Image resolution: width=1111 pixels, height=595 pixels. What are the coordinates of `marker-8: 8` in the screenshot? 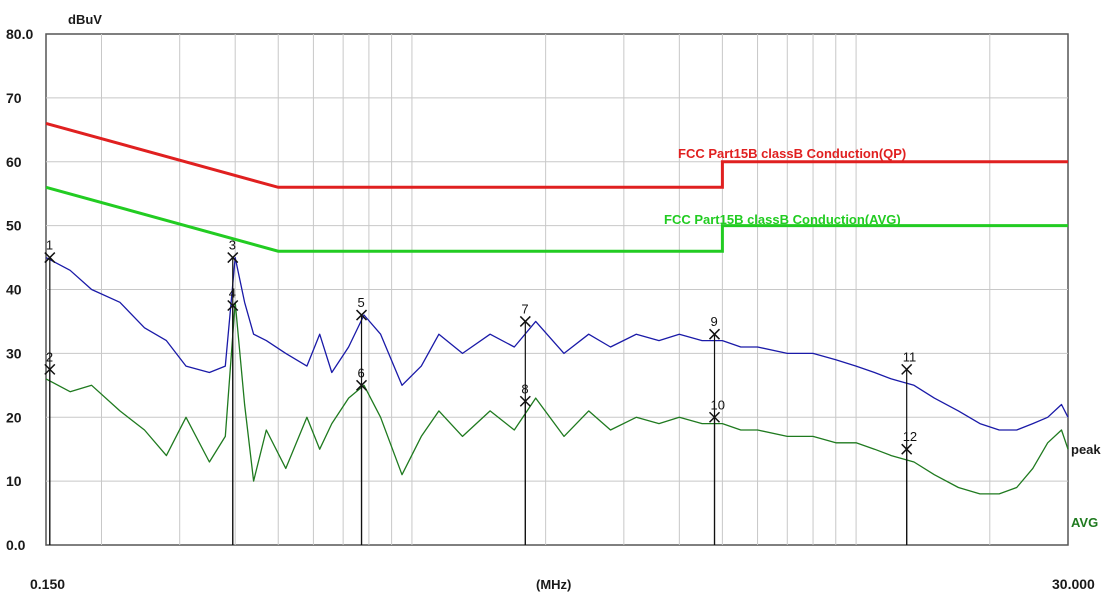 It's located at (525, 463).